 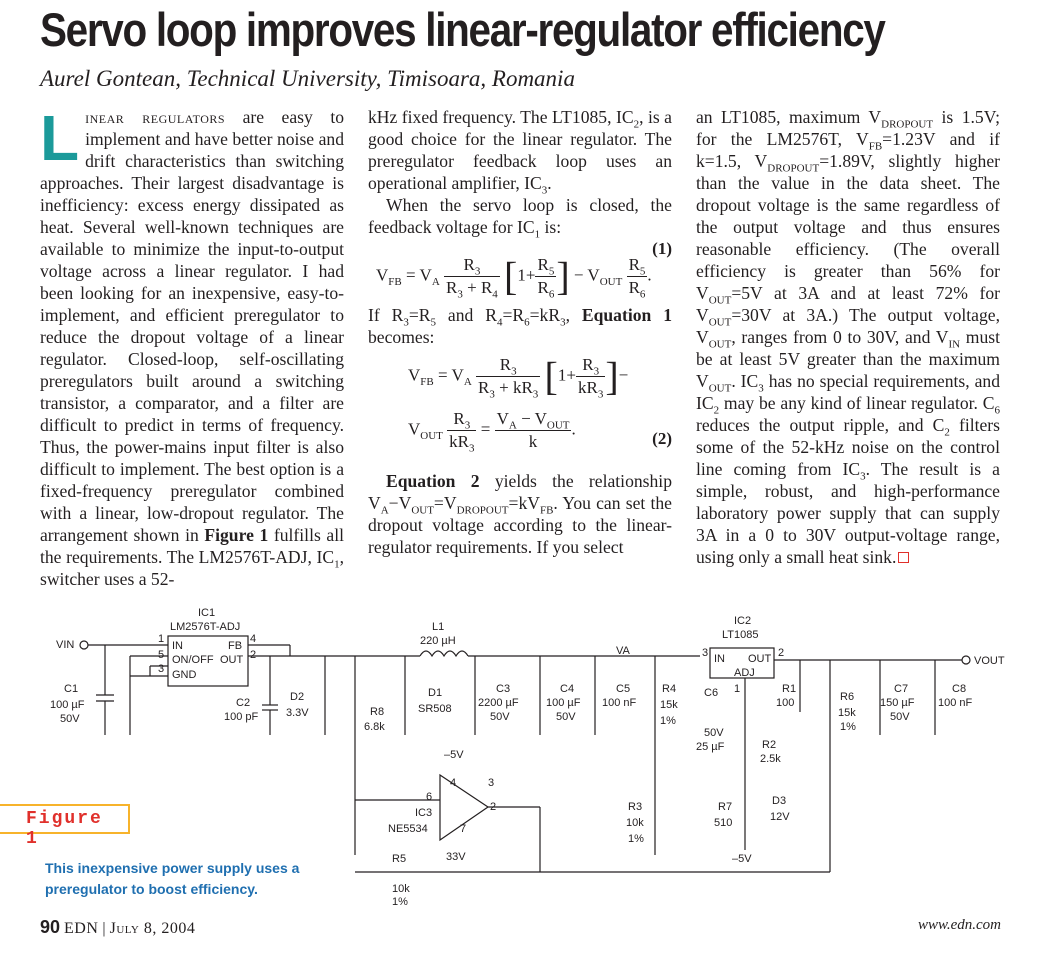 What do you see at coordinates (623, 651) in the screenshot?
I see `svg-text: VA` at bounding box center [623, 651].